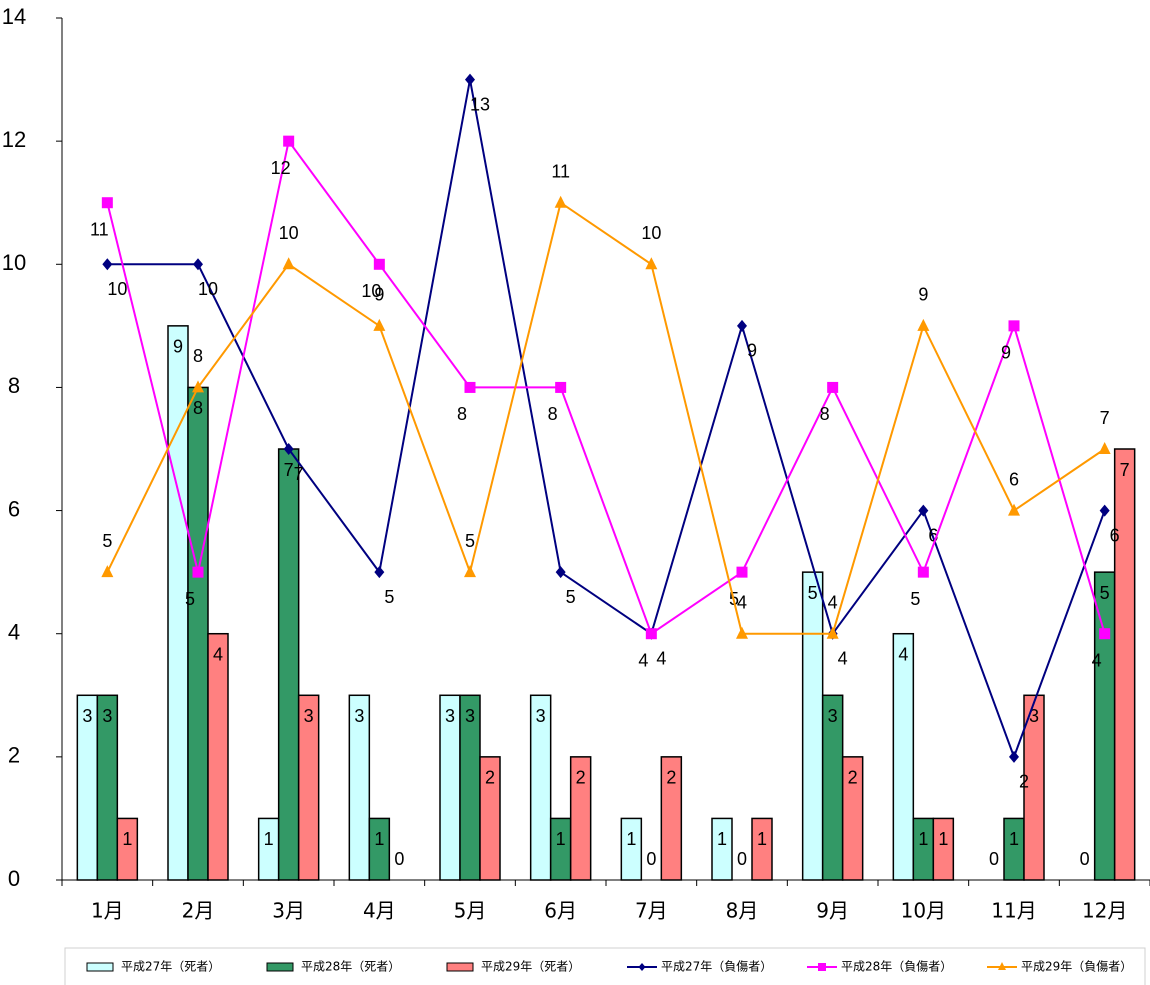  Describe the element at coordinates (560, 171) in the screenshot. I see `line-data-label: 11` at that location.